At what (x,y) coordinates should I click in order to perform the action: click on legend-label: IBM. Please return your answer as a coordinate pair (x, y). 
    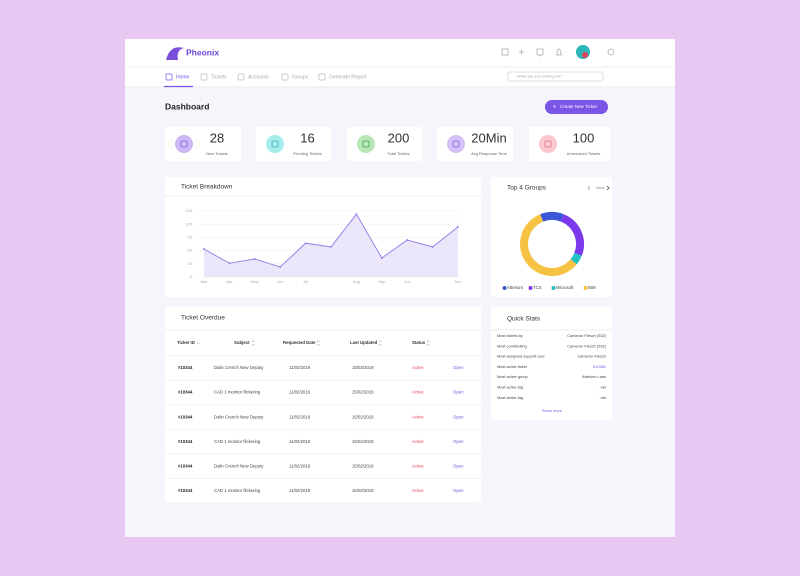
    Looking at the image, I should click on (592, 287).